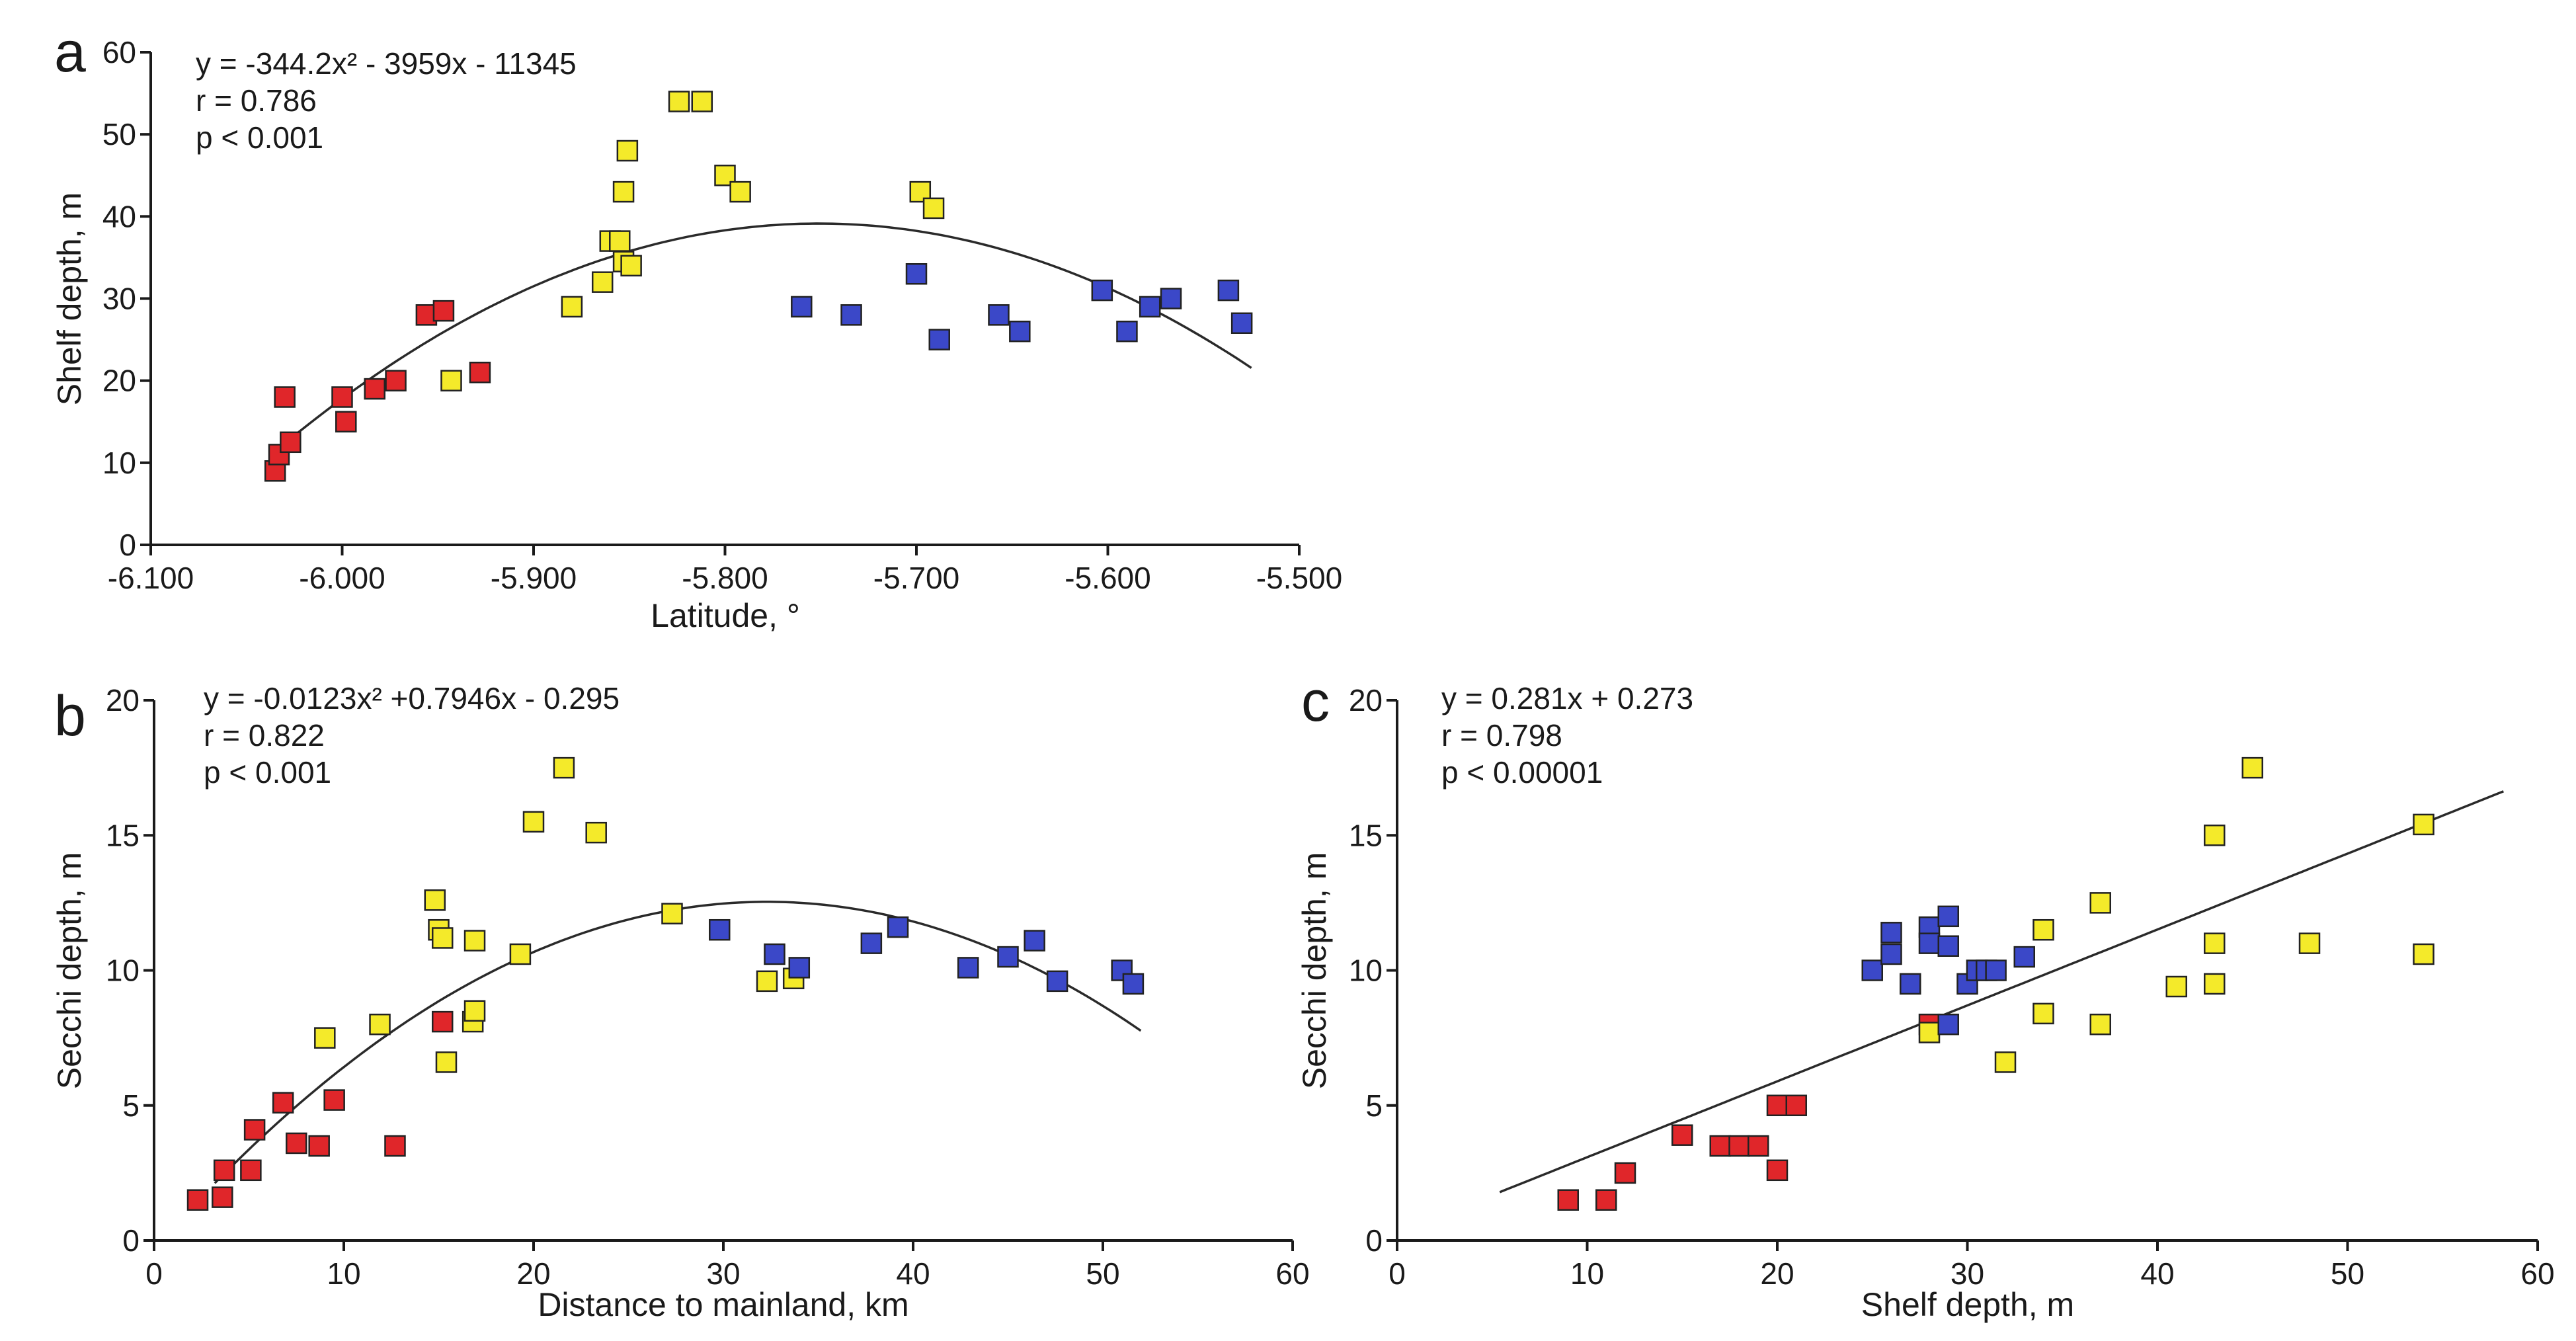  What do you see at coordinates (1315, 701) in the screenshot?
I see `panel-label: c` at bounding box center [1315, 701].